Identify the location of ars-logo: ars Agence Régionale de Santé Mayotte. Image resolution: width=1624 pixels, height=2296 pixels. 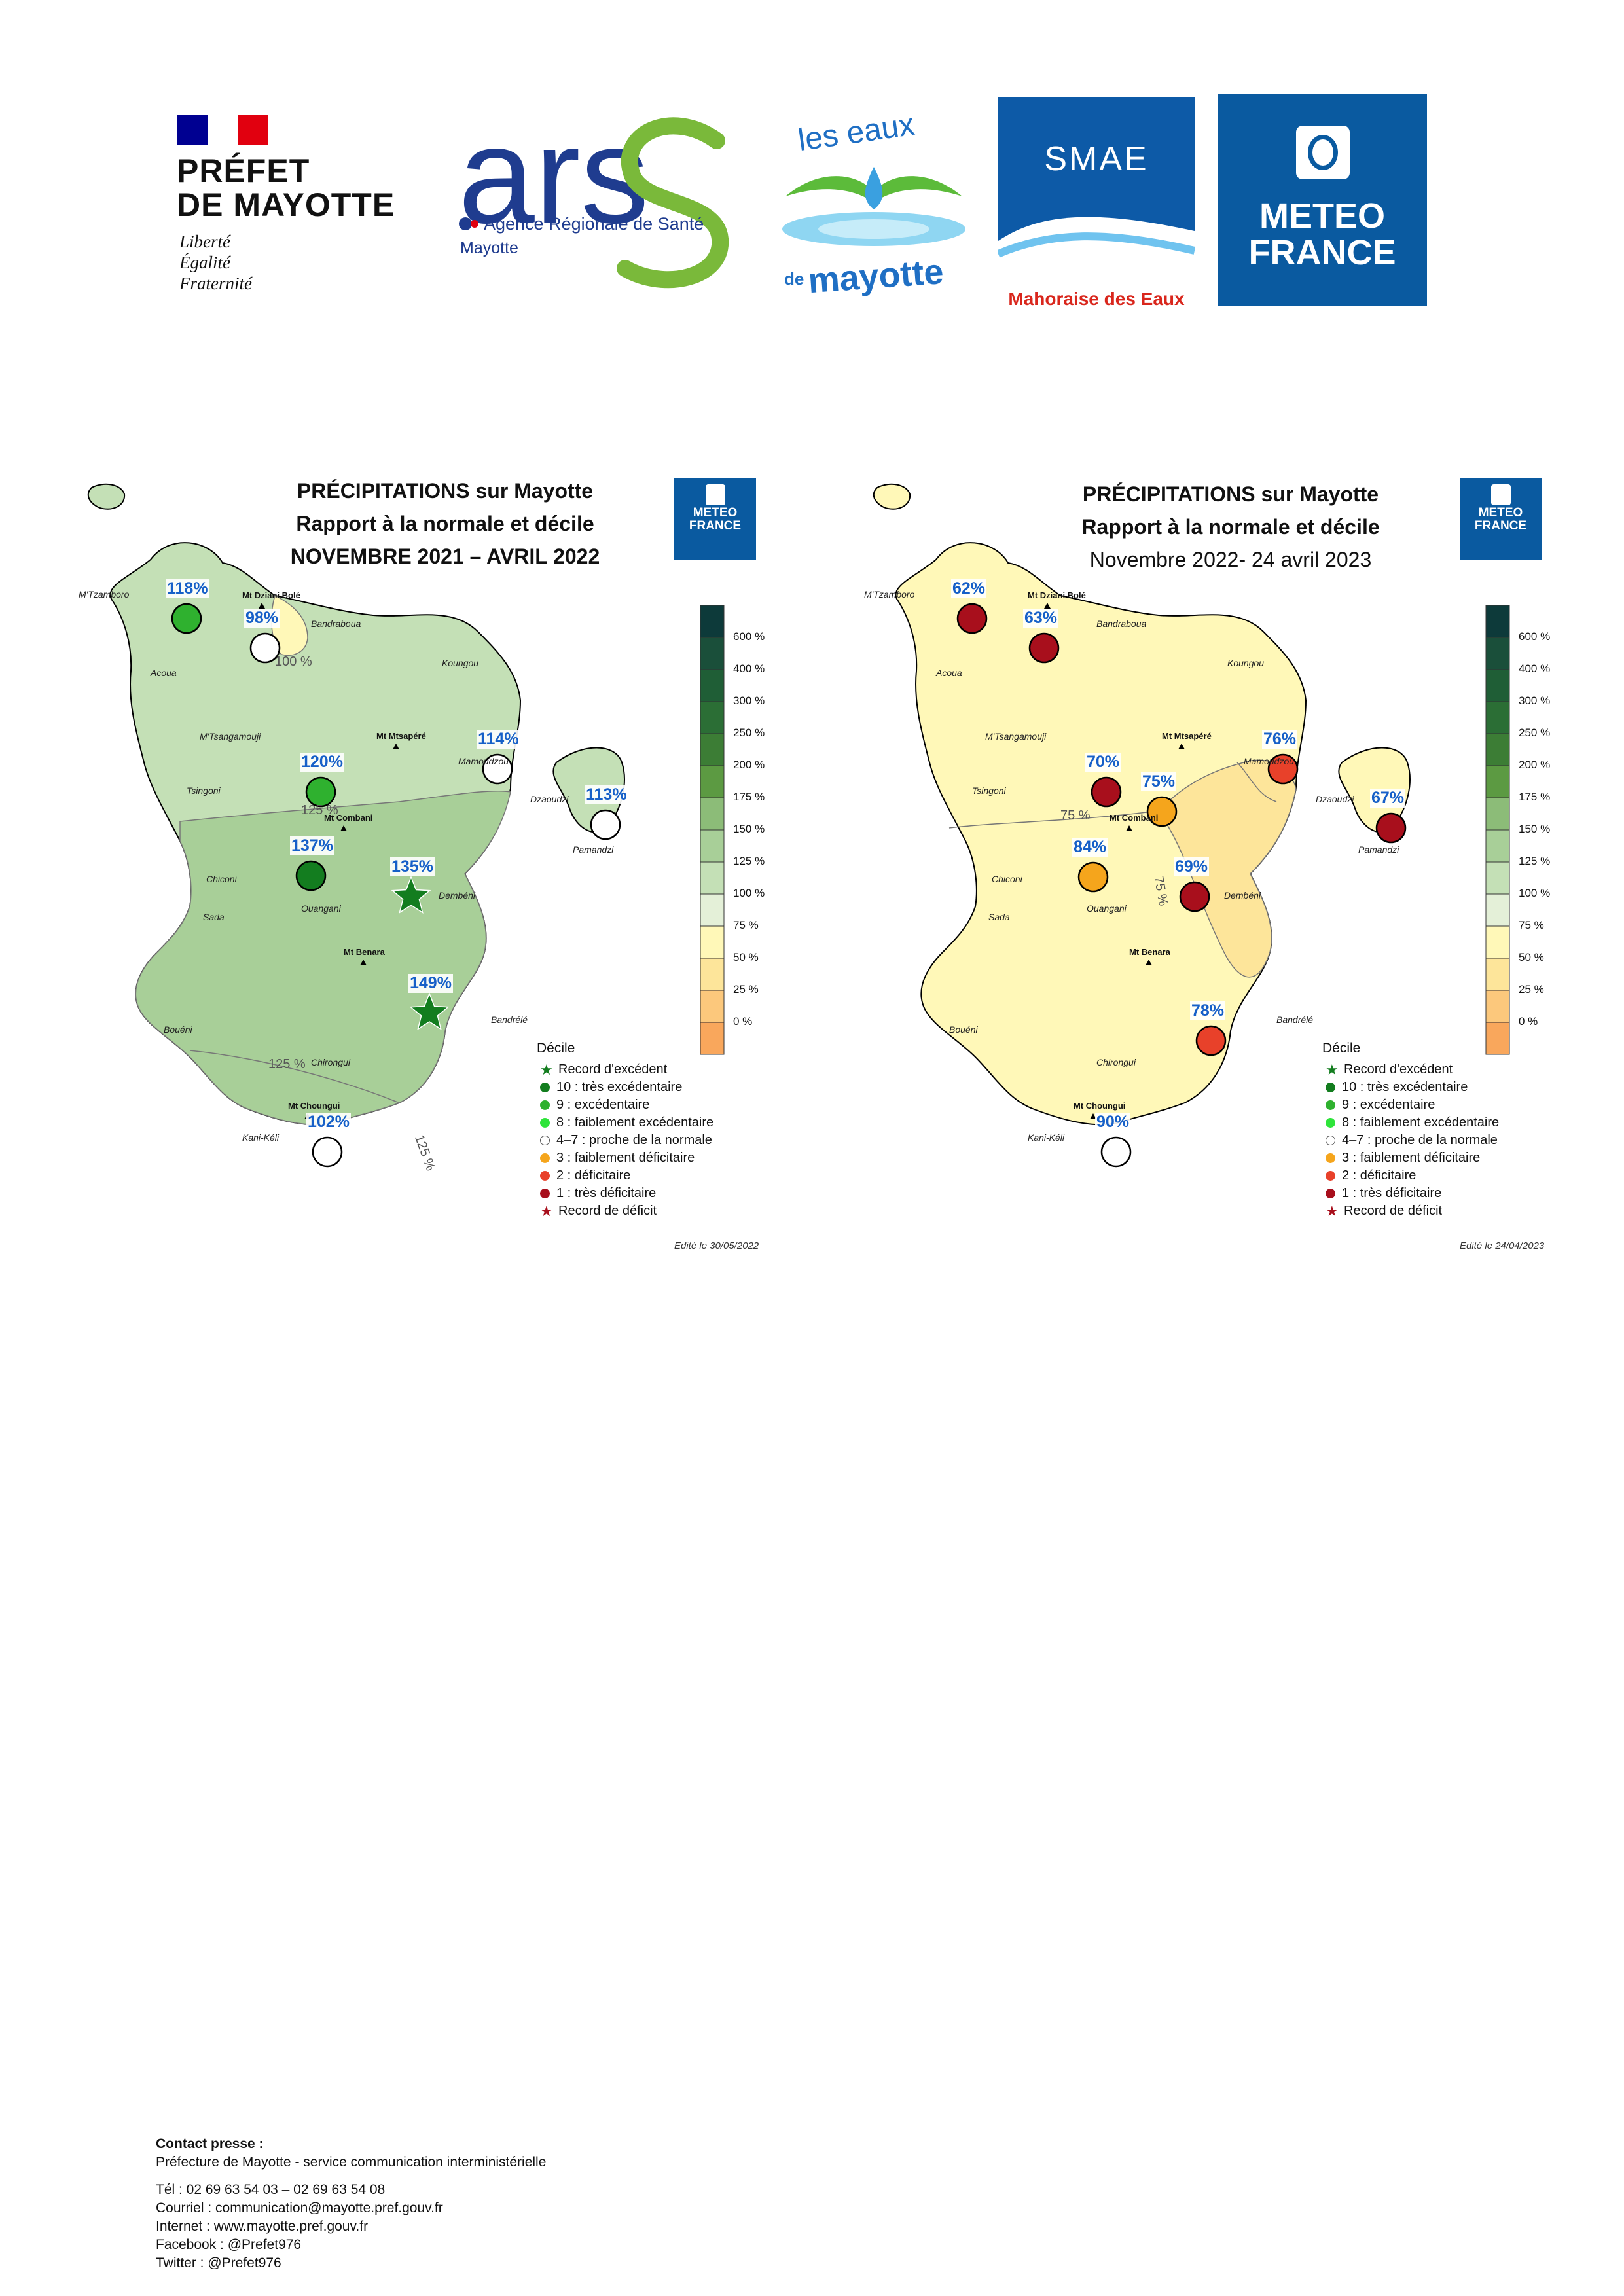
(593, 202).